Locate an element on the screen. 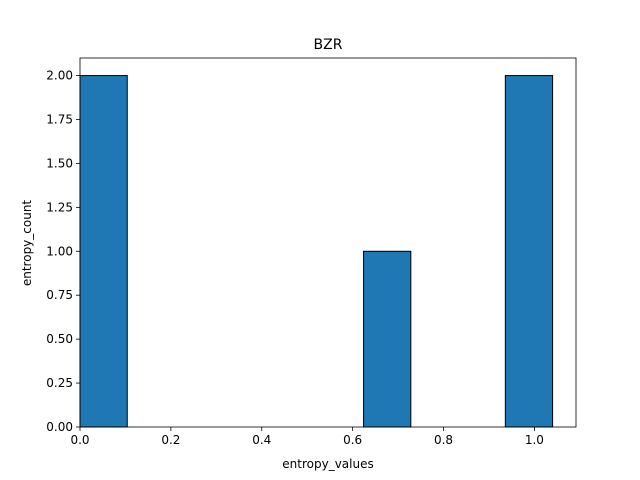  y-axis-label: entropy_count is located at coordinates (27, 243).